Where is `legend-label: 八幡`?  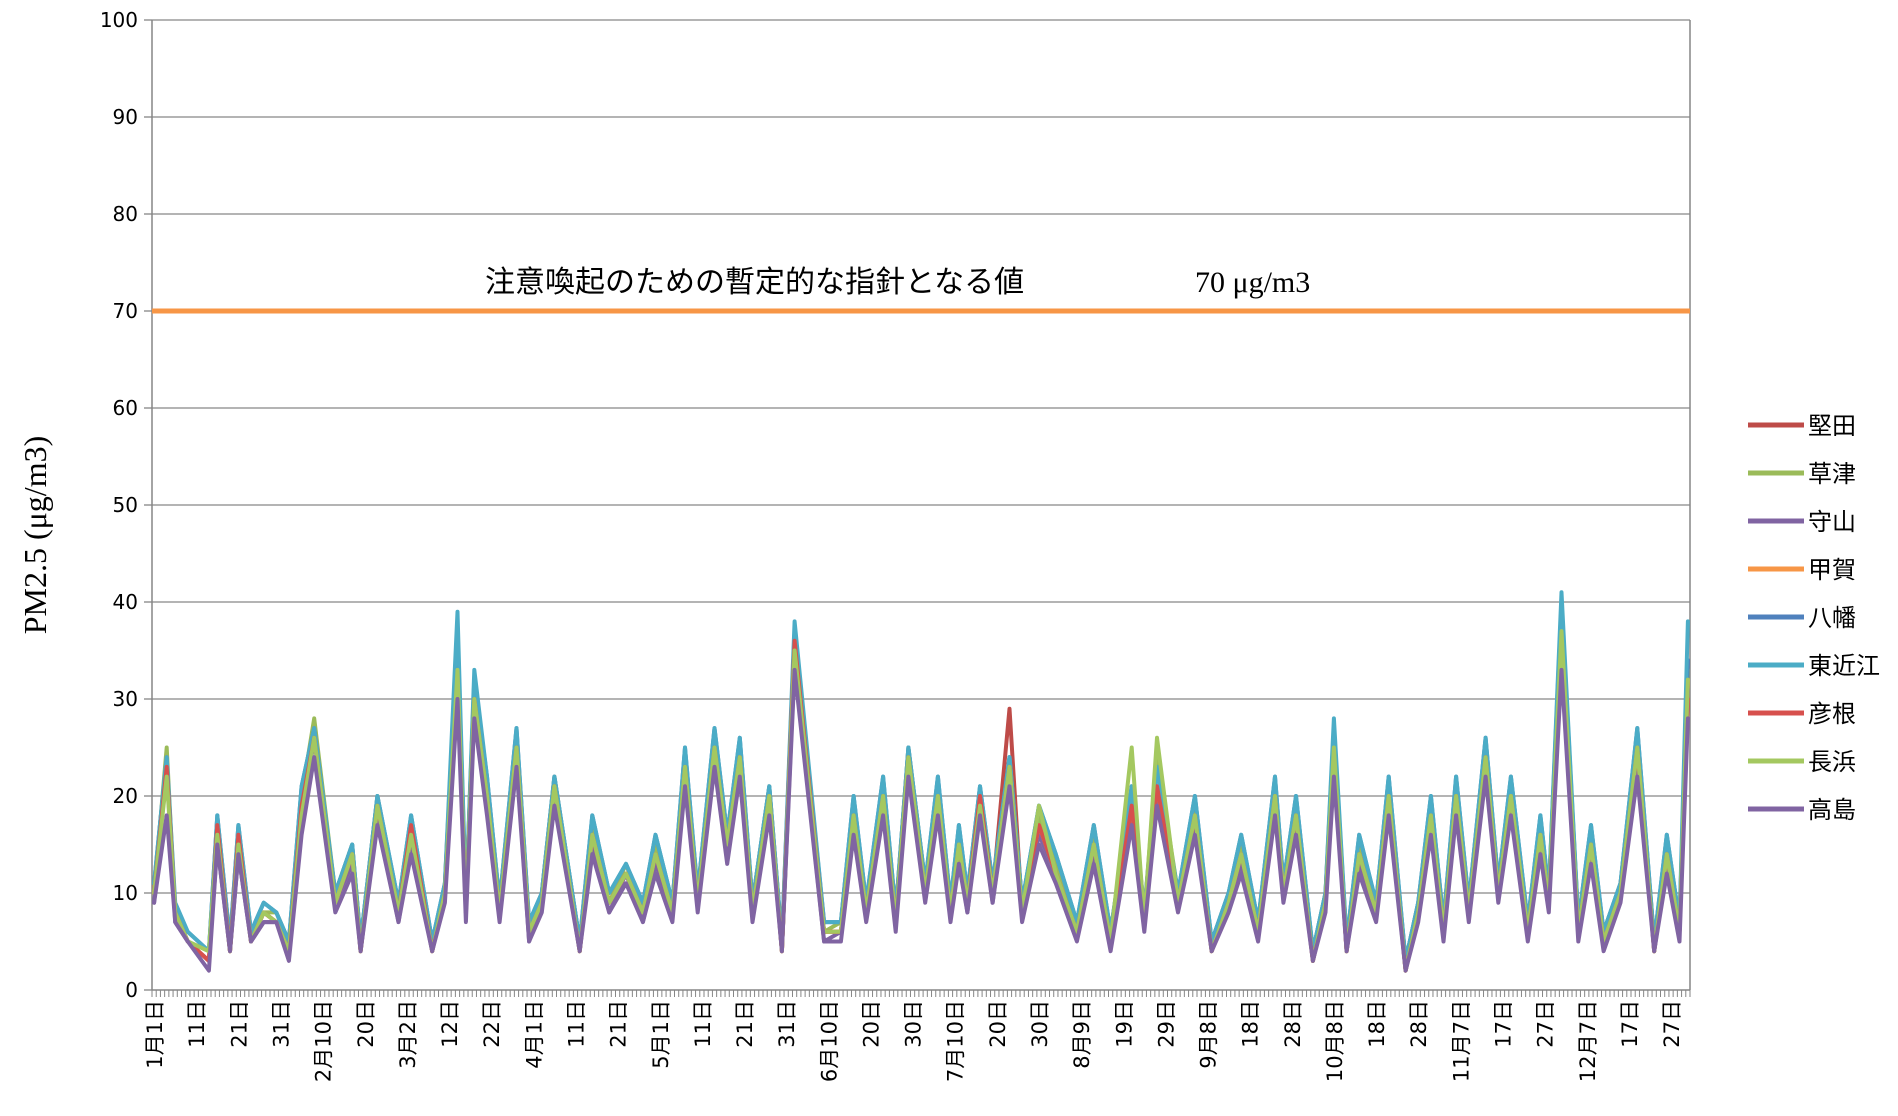
legend-label: 八幡 is located at coordinates (1832, 618).